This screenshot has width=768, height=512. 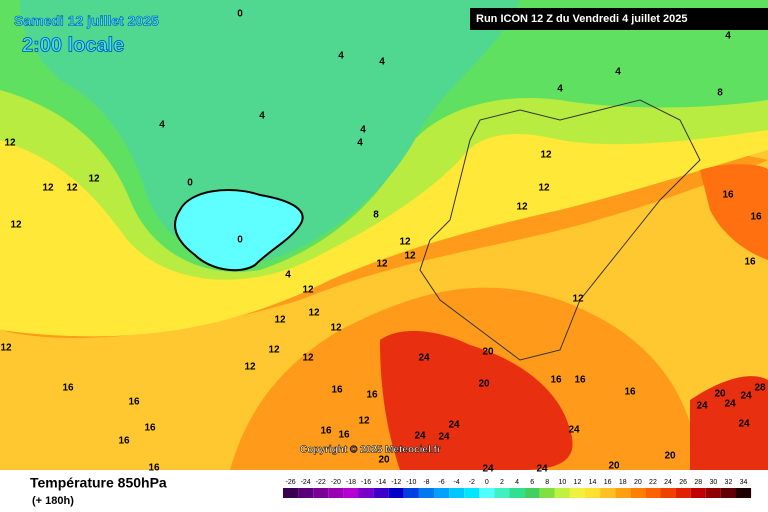 I want to click on scale-label: 2, so click(x=502, y=482).